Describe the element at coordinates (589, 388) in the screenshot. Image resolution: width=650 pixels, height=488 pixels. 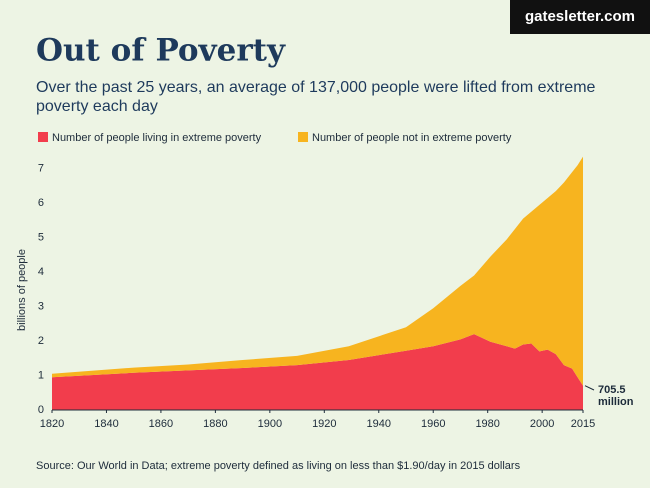
I see `annotation-leader` at that location.